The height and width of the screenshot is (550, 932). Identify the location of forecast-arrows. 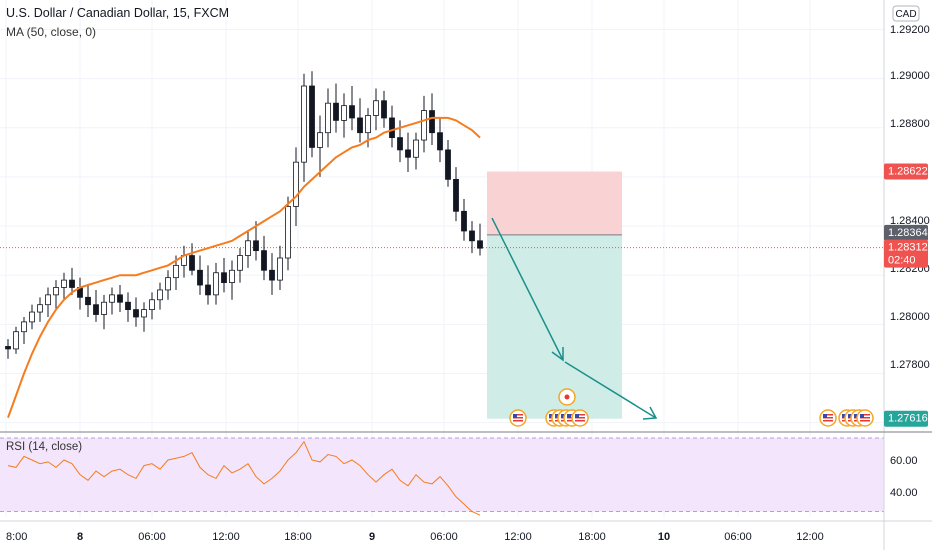
(574, 318).